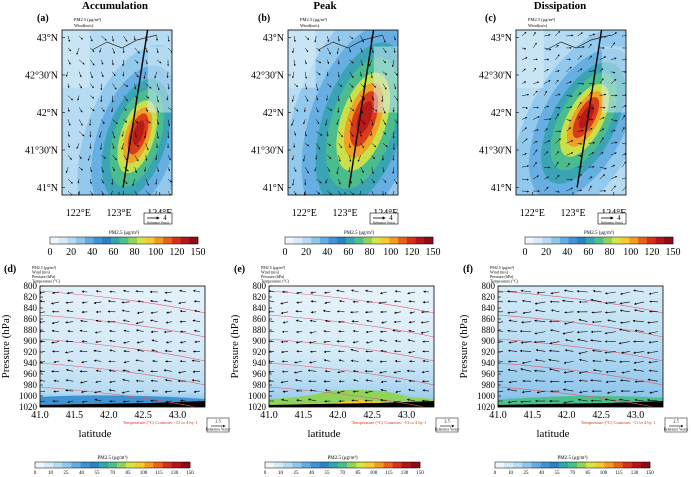  What do you see at coordinates (260, 330) in the screenshot?
I see `y-tick-label: 880` at bounding box center [260, 330].